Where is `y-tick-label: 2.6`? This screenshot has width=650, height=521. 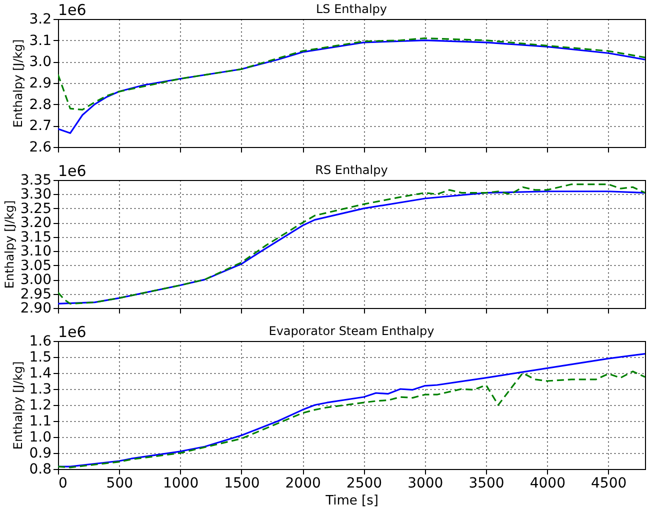 y-tick-label: 2.6 is located at coordinates (40, 148).